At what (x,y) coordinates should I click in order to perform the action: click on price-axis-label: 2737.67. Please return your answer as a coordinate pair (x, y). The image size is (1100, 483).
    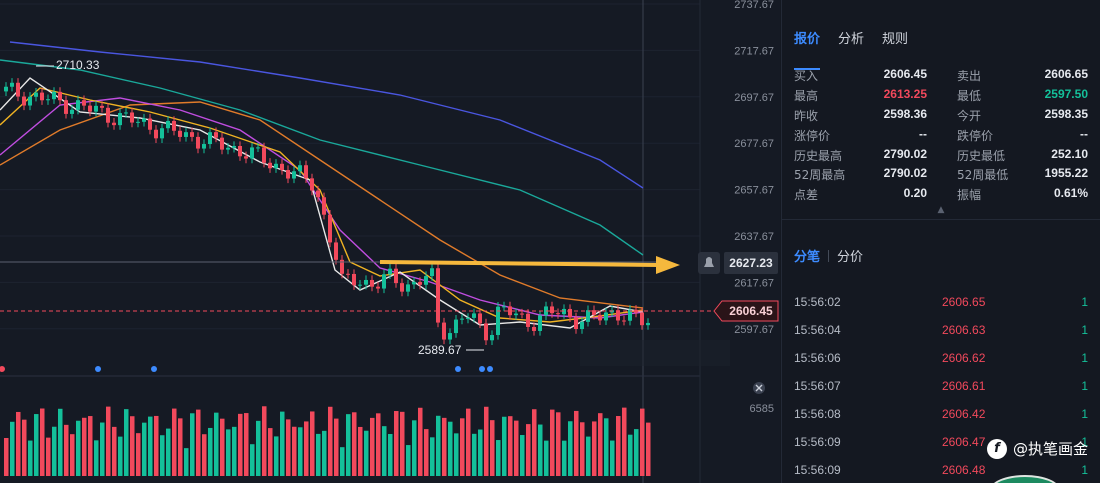
    Looking at the image, I should click on (754, 5).